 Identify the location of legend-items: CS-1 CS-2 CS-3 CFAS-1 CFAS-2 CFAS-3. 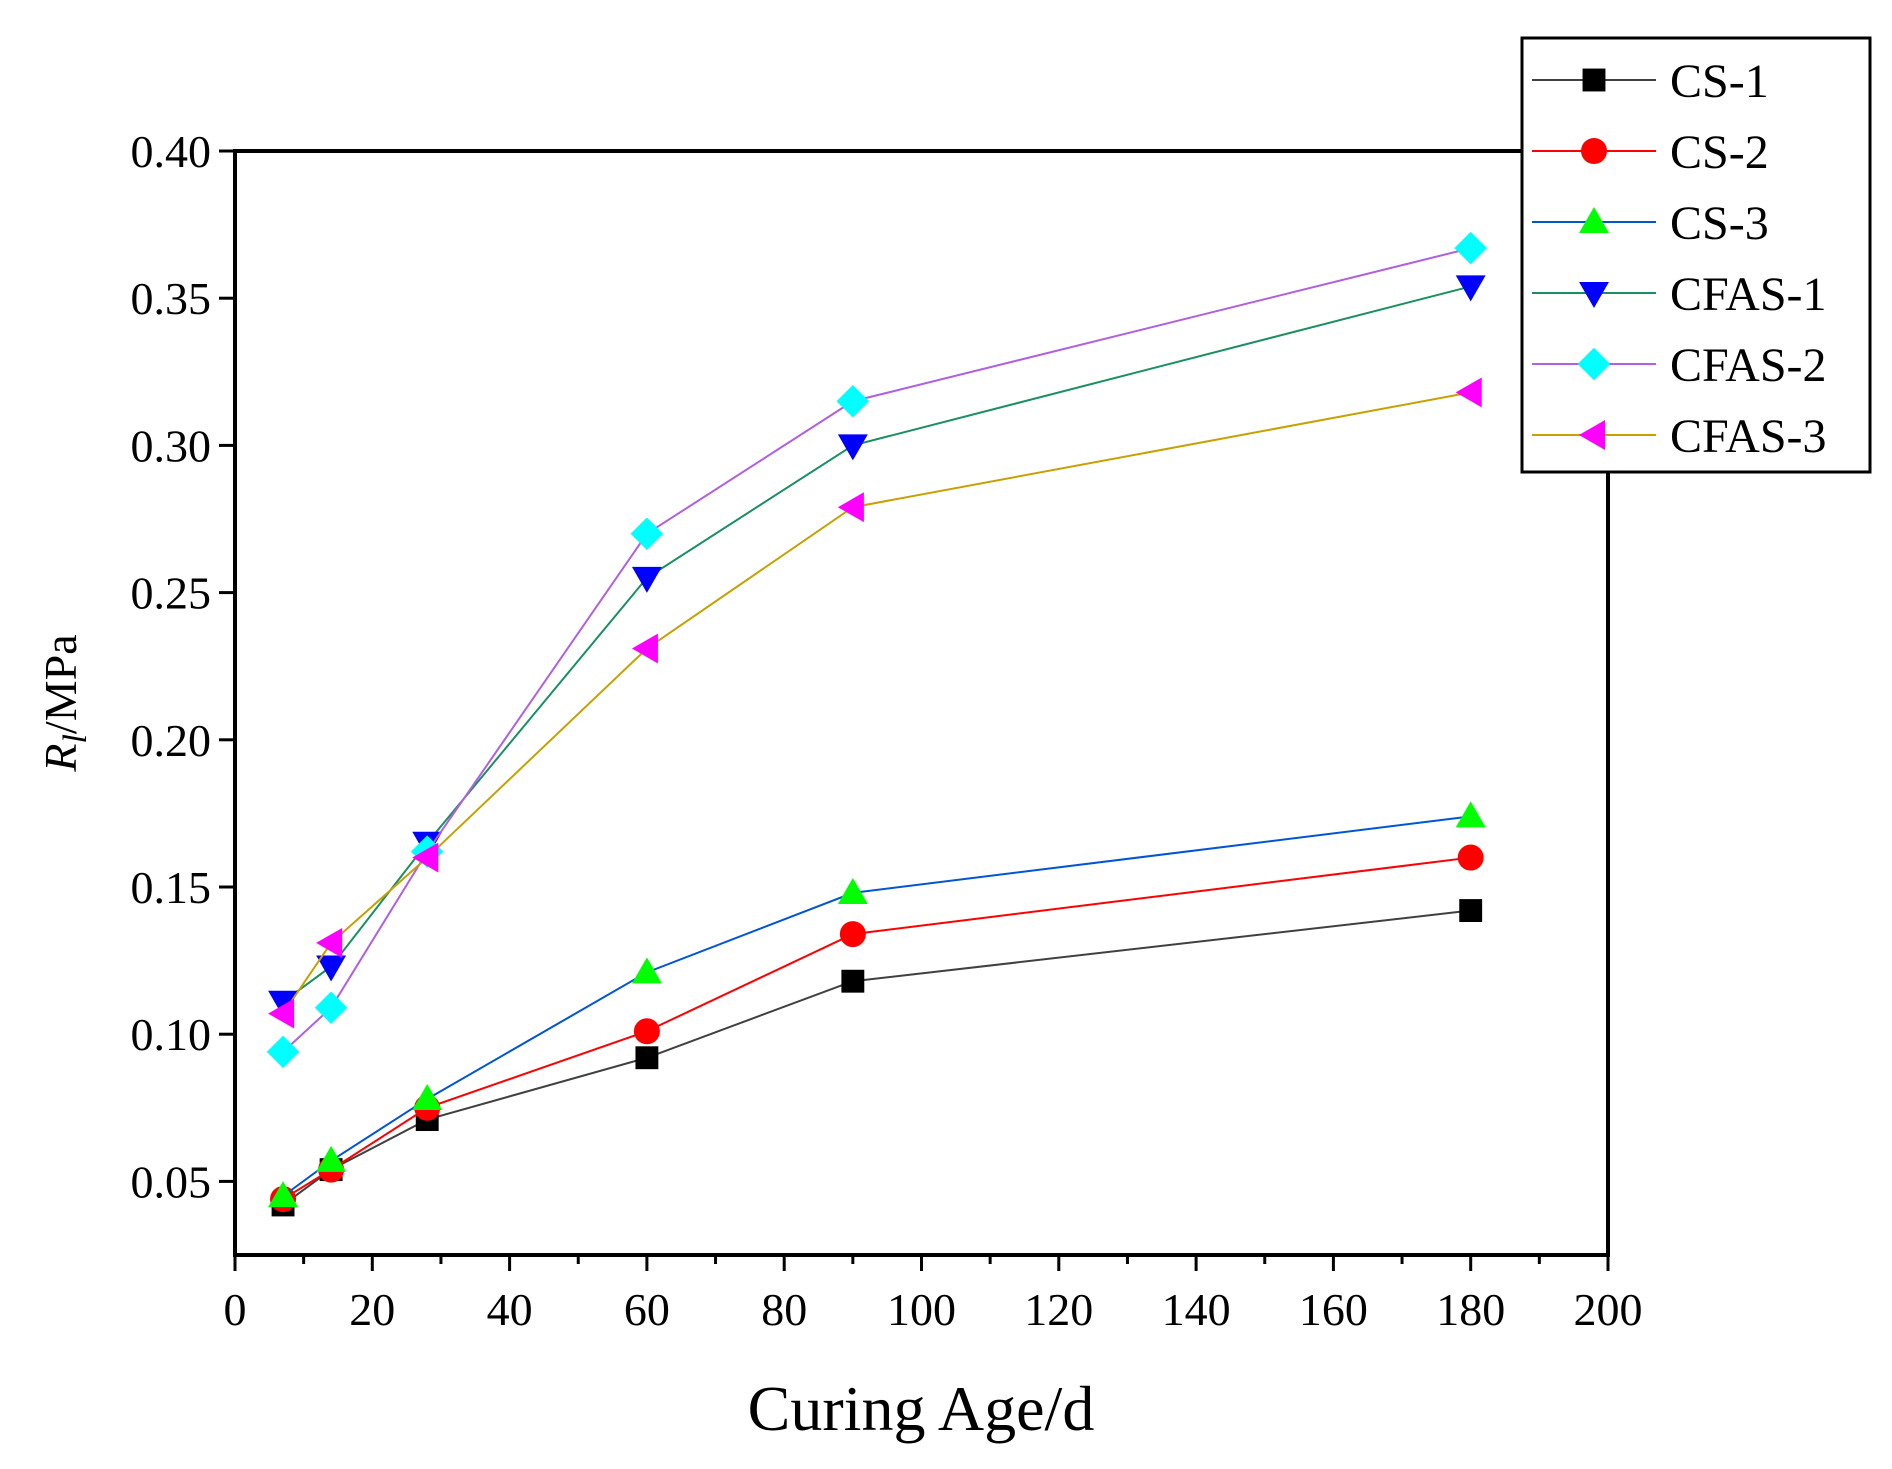
(1679, 259).